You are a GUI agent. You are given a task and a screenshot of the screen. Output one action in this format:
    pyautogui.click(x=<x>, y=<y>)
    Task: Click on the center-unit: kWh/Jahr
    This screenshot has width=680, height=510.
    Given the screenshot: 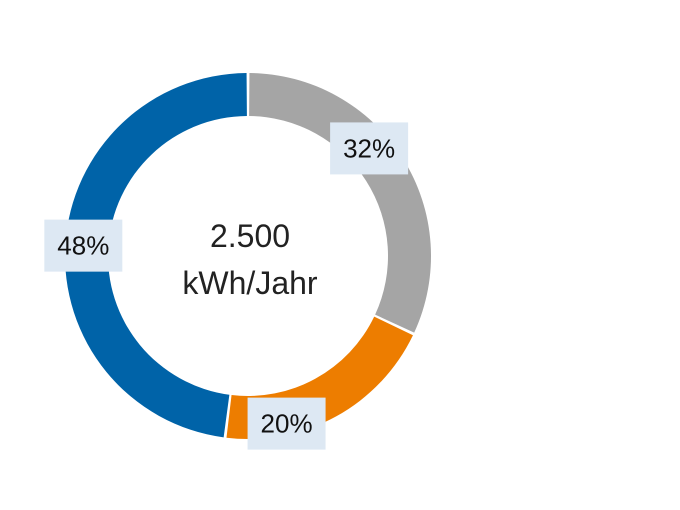 What is the action you would take?
    pyautogui.click(x=249, y=283)
    